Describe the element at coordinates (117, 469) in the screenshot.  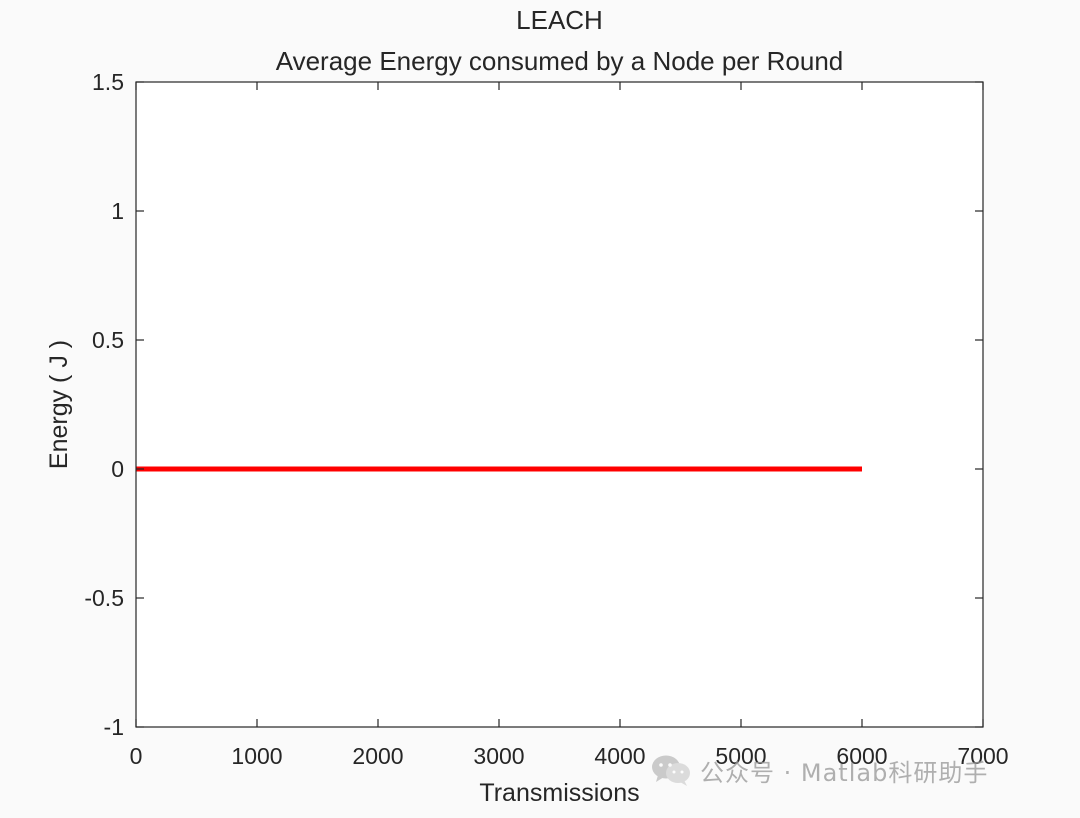
I see `y-tick-label: 0` at that location.